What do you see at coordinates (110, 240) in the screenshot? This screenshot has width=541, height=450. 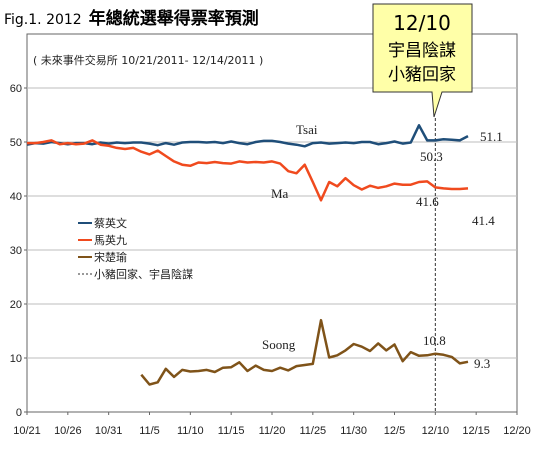 I see `legend-label: 馬英九` at bounding box center [110, 240].